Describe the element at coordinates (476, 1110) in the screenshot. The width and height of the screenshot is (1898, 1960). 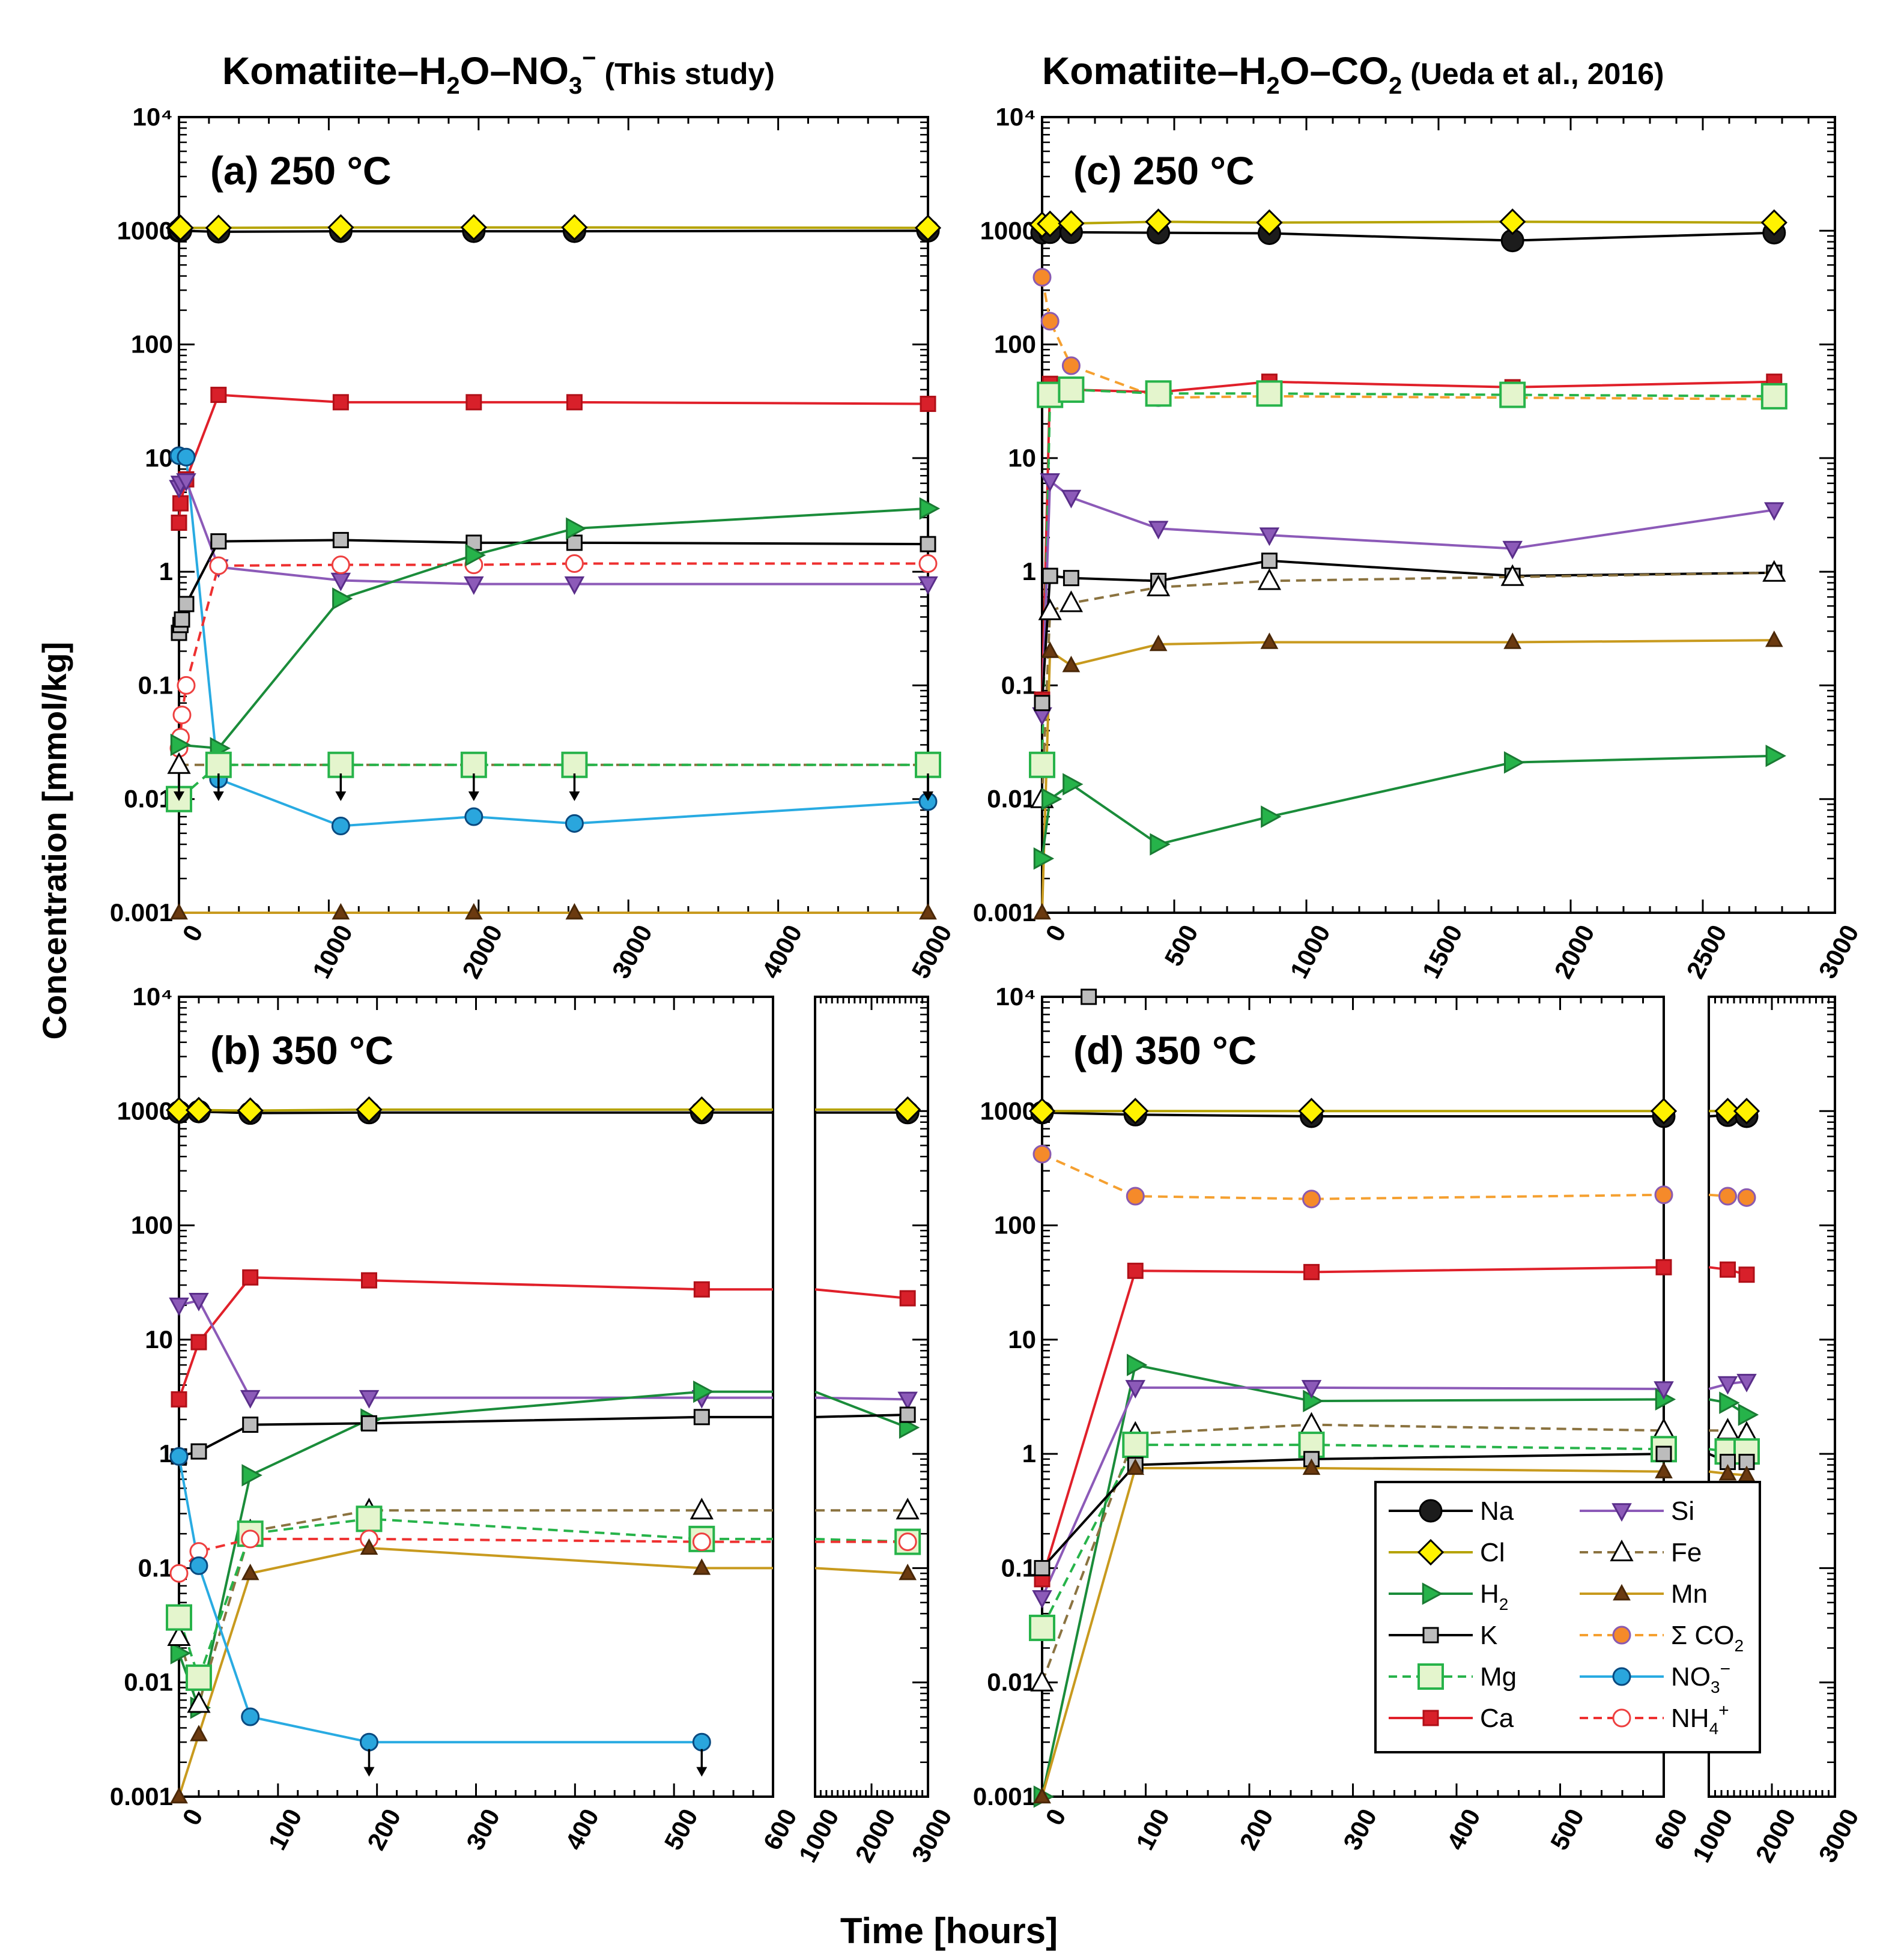
I see `series-line-Cl` at that location.